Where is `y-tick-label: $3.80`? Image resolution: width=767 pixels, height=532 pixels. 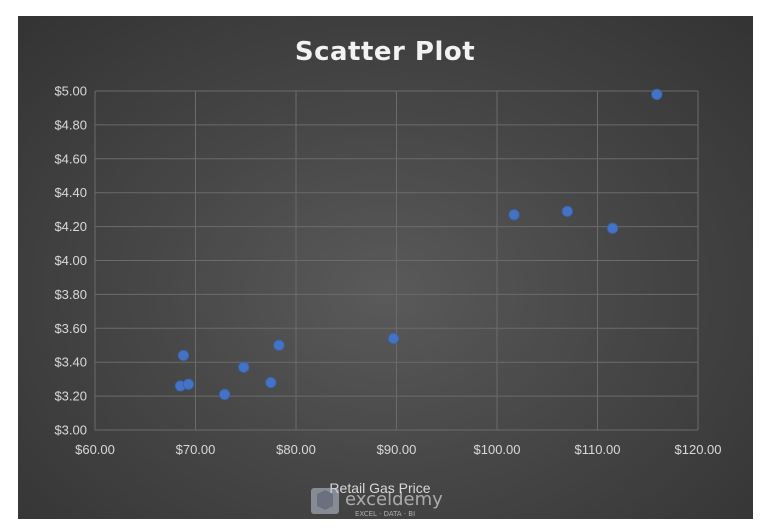 y-tick-label: $3.80 is located at coordinates (70, 294).